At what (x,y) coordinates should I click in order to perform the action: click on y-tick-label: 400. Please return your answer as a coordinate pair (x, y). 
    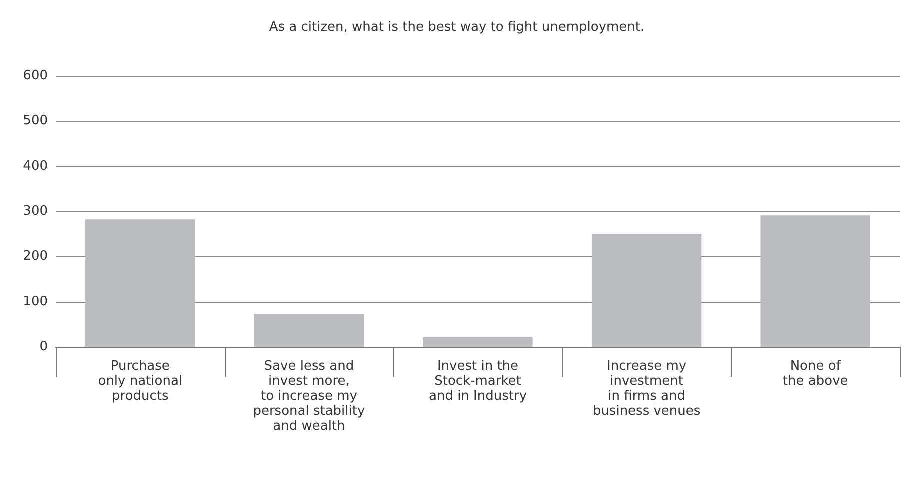
    Looking at the image, I should click on (35, 166).